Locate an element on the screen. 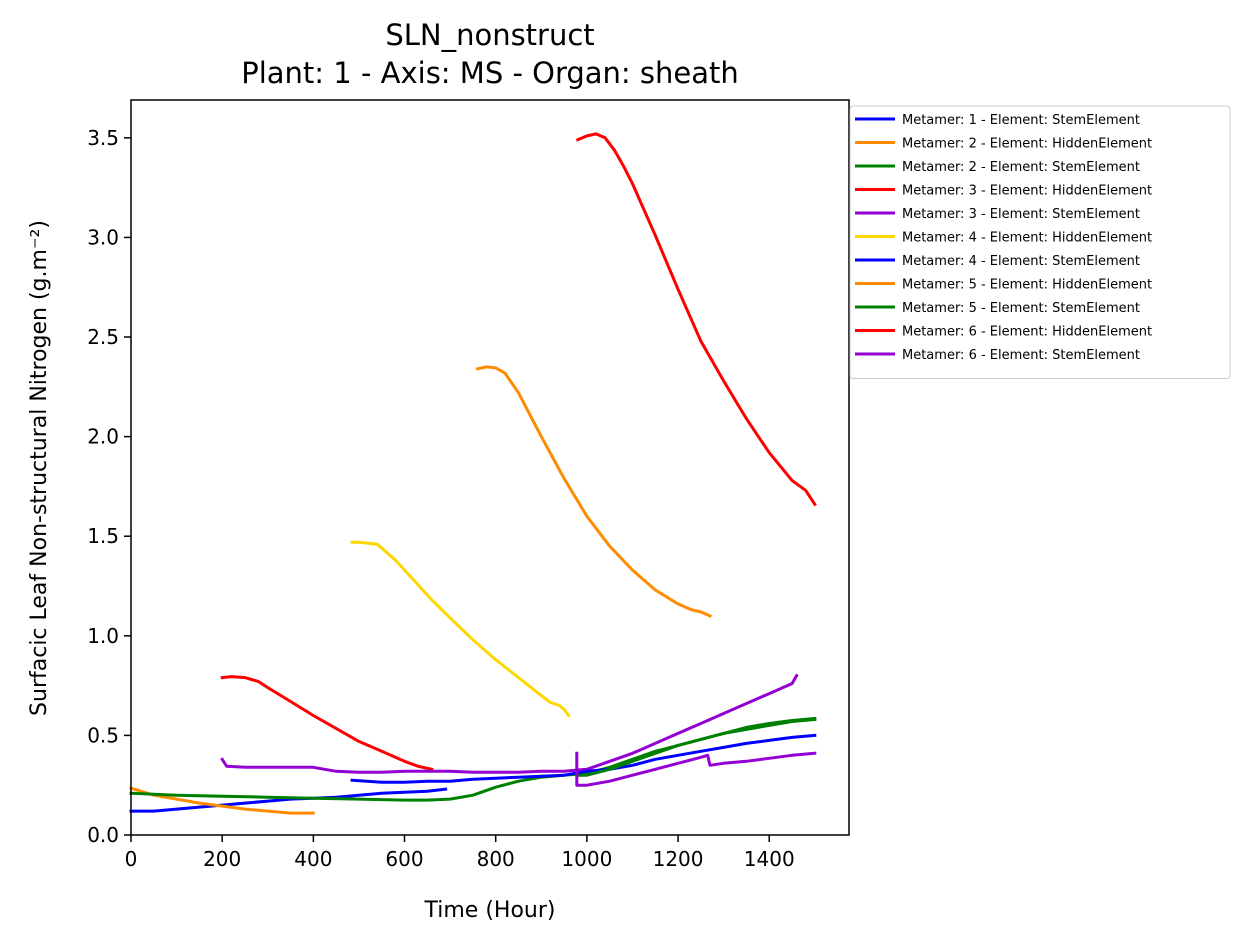 The width and height of the screenshot is (1250, 942). chart-title: SLN_nonstruct is located at coordinates (489, 35).